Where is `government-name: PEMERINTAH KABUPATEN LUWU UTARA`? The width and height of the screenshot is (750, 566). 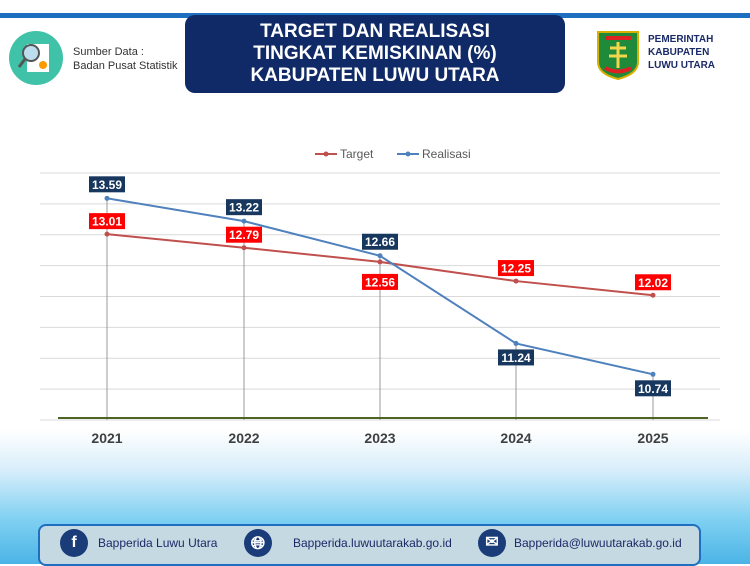 government-name: PEMERINTAH KABUPATEN LUWU UTARA is located at coordinates (681, 52).